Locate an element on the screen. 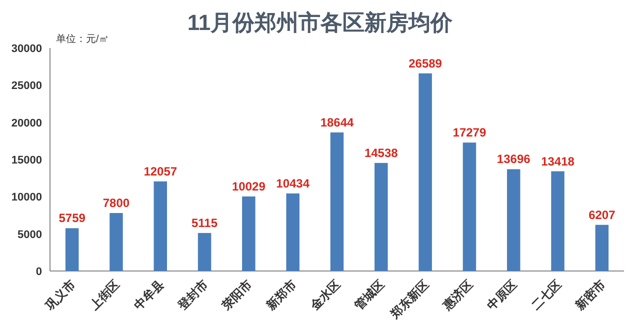  data-label: 12057 is located at coordinates (161, 171).